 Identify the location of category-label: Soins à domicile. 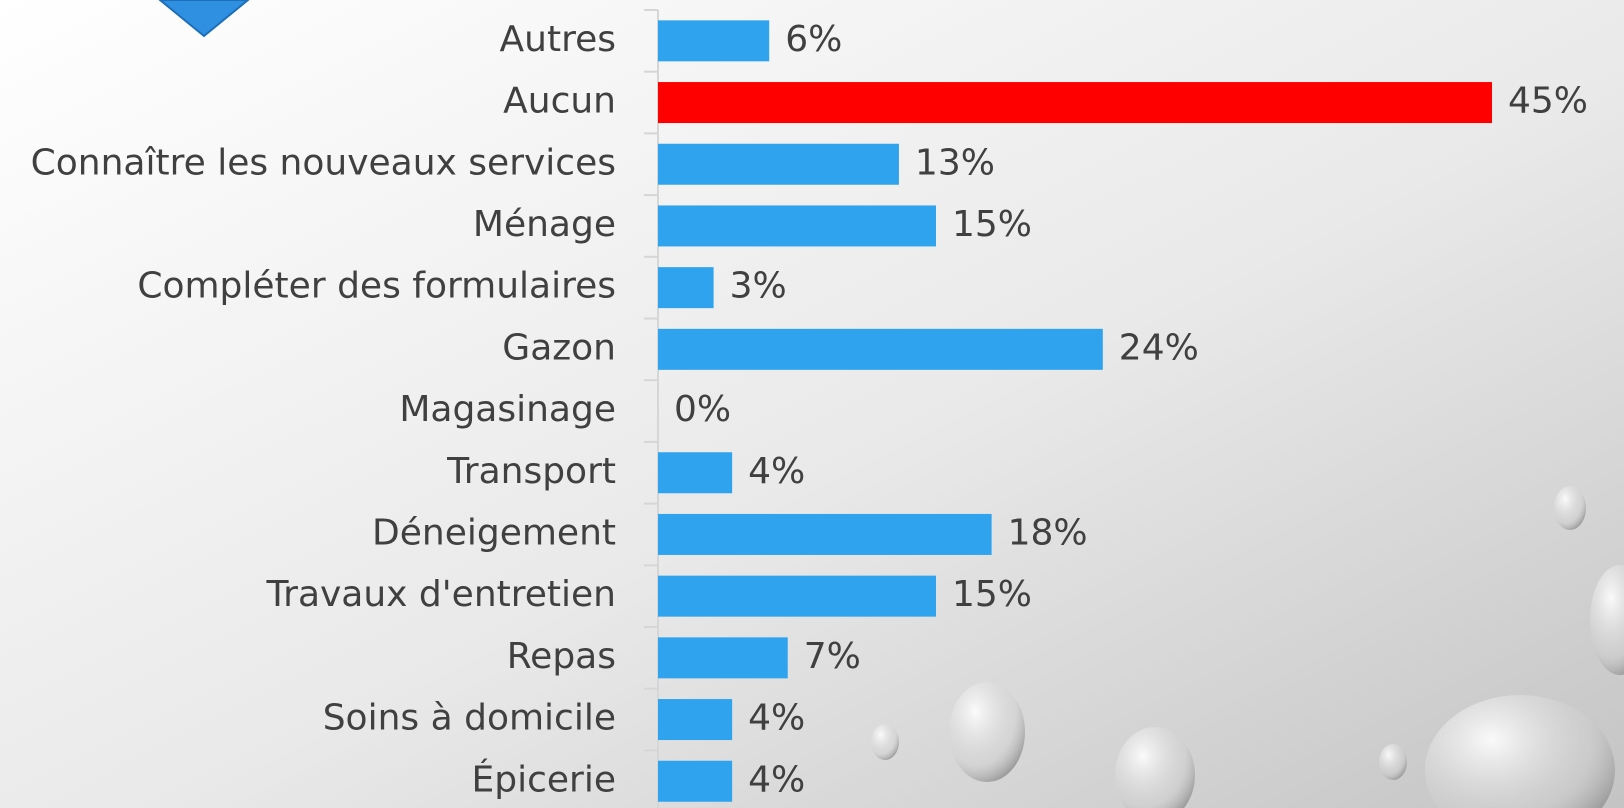
(469, 718).